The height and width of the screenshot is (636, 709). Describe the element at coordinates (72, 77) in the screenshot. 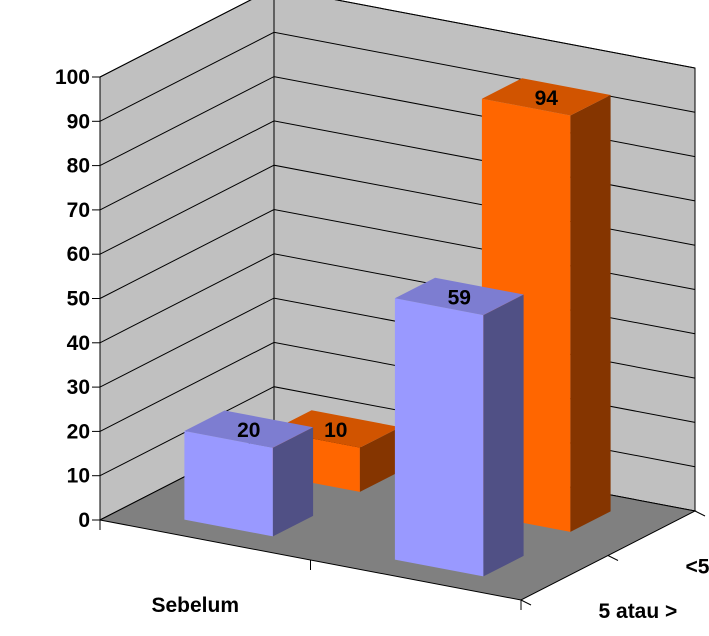

I see `y-tick-label: 100` at that location.